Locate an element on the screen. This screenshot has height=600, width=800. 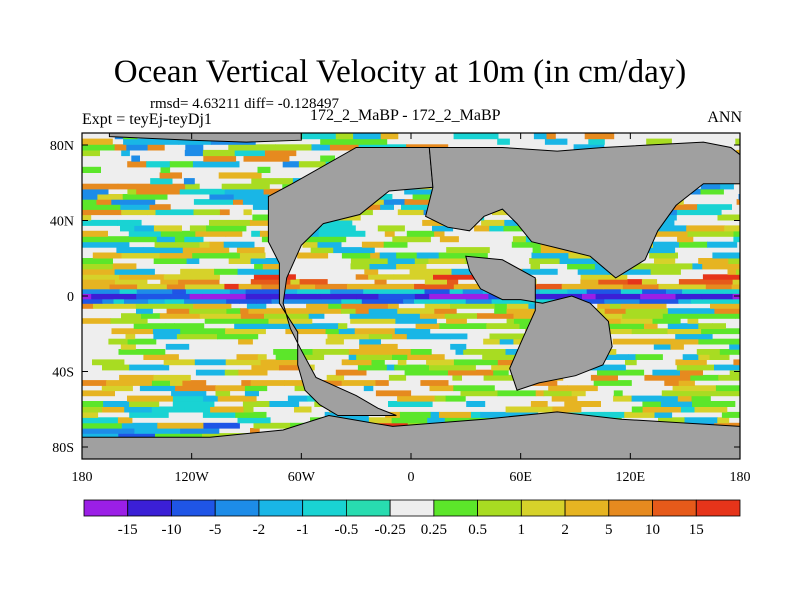
colorbar-label: 0.25 is located at coordinates (434, 530).